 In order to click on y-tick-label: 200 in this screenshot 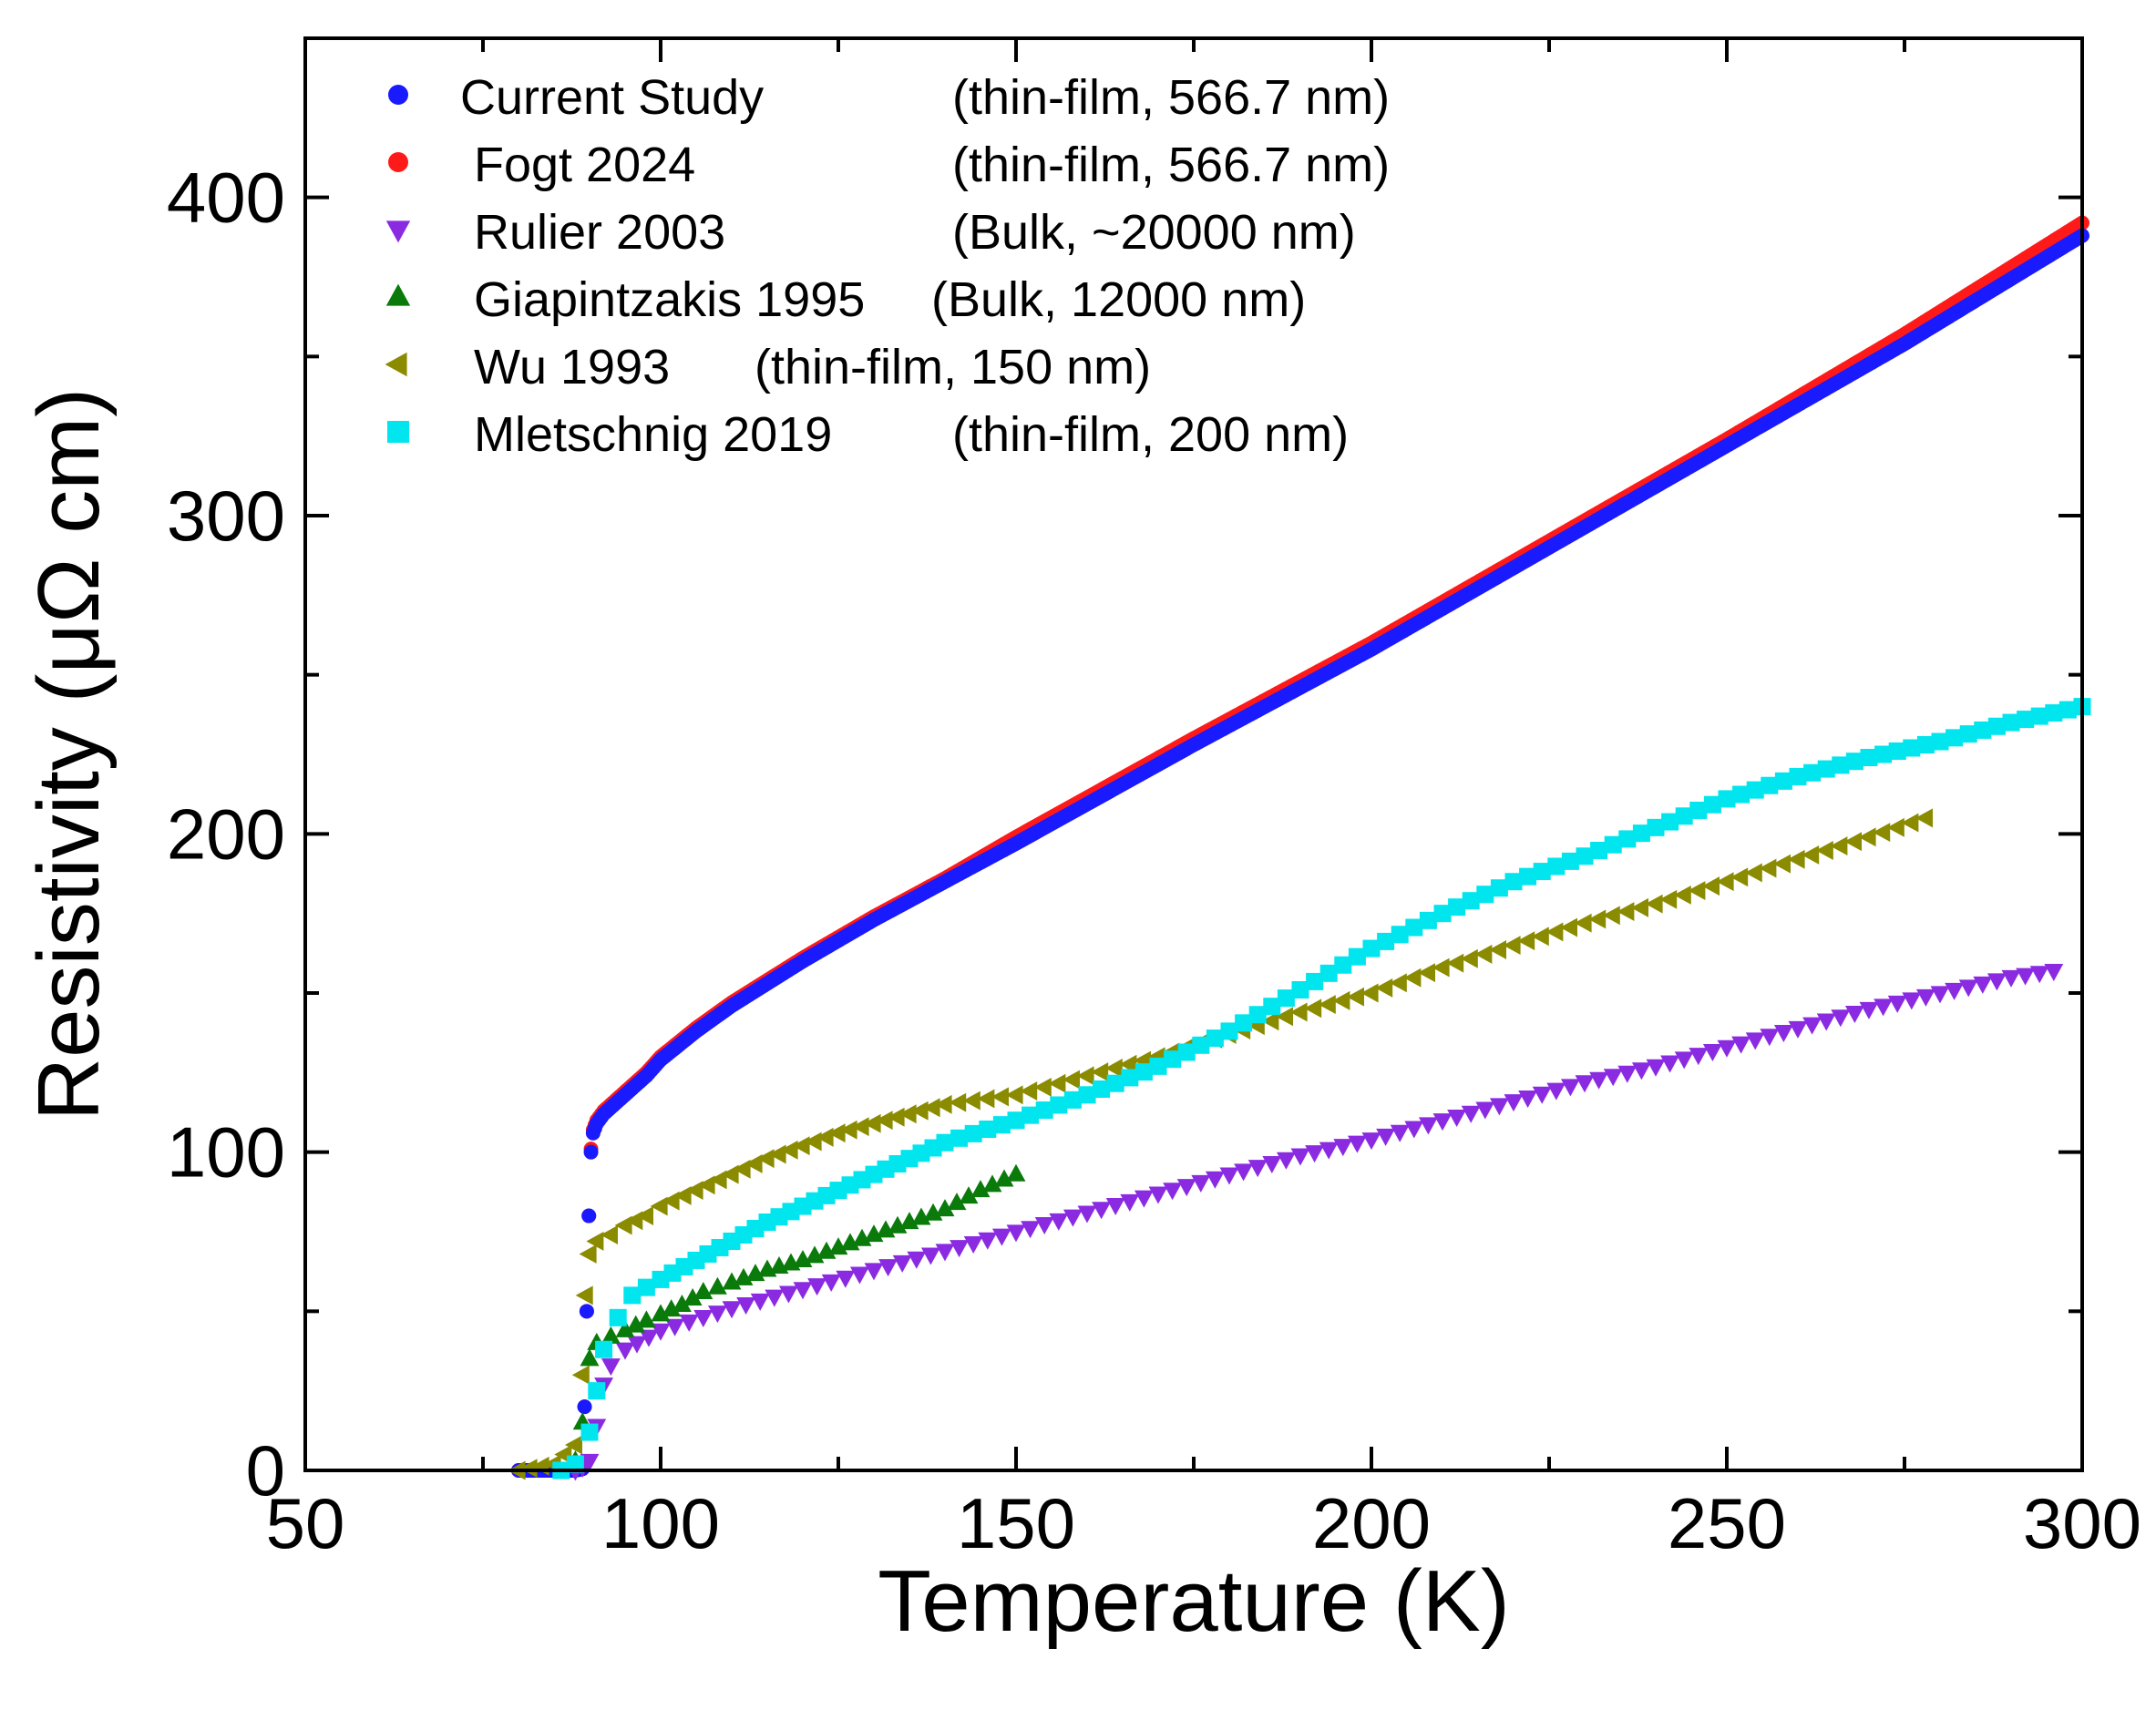, I will do `click(226, 834)`.